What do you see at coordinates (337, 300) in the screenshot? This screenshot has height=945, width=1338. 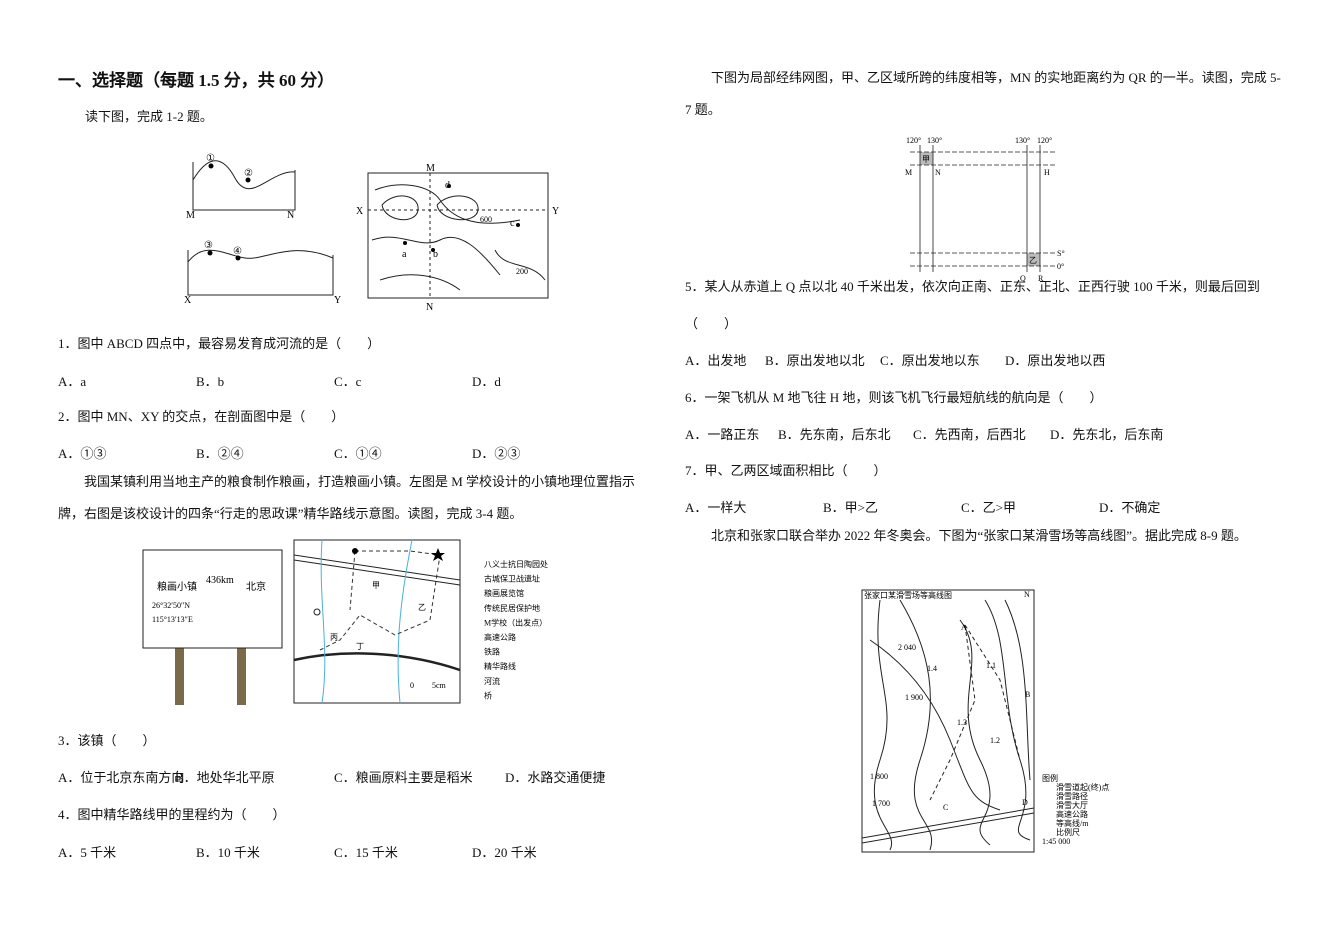 I see `label: Y` at bounding box center [337, 300].